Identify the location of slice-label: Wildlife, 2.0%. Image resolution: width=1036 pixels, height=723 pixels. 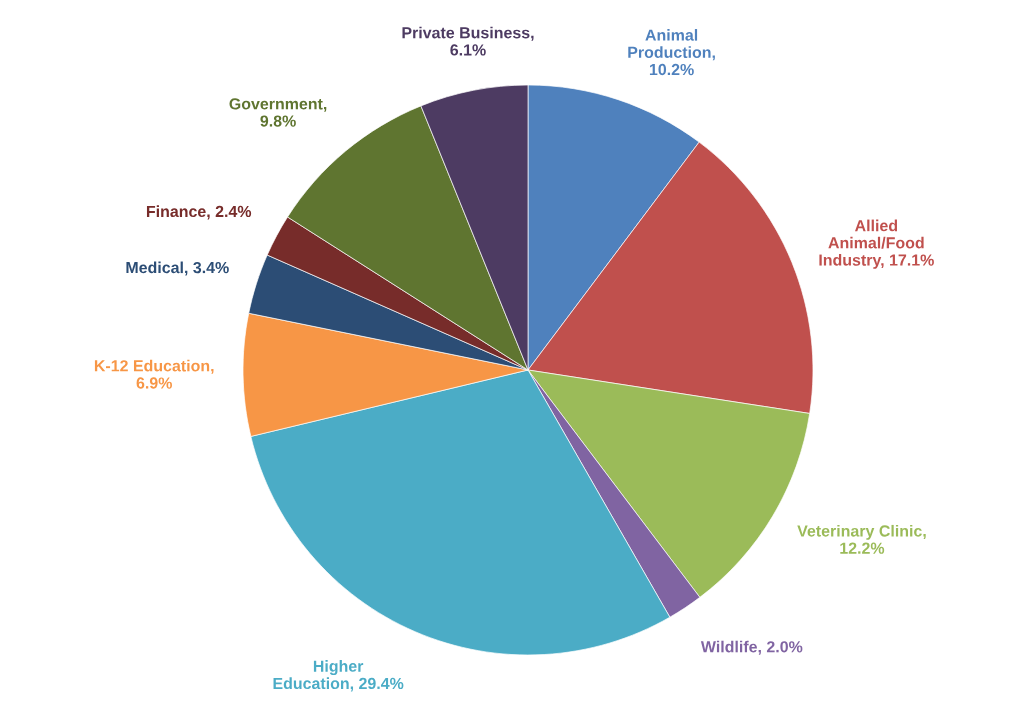
(751, 647).